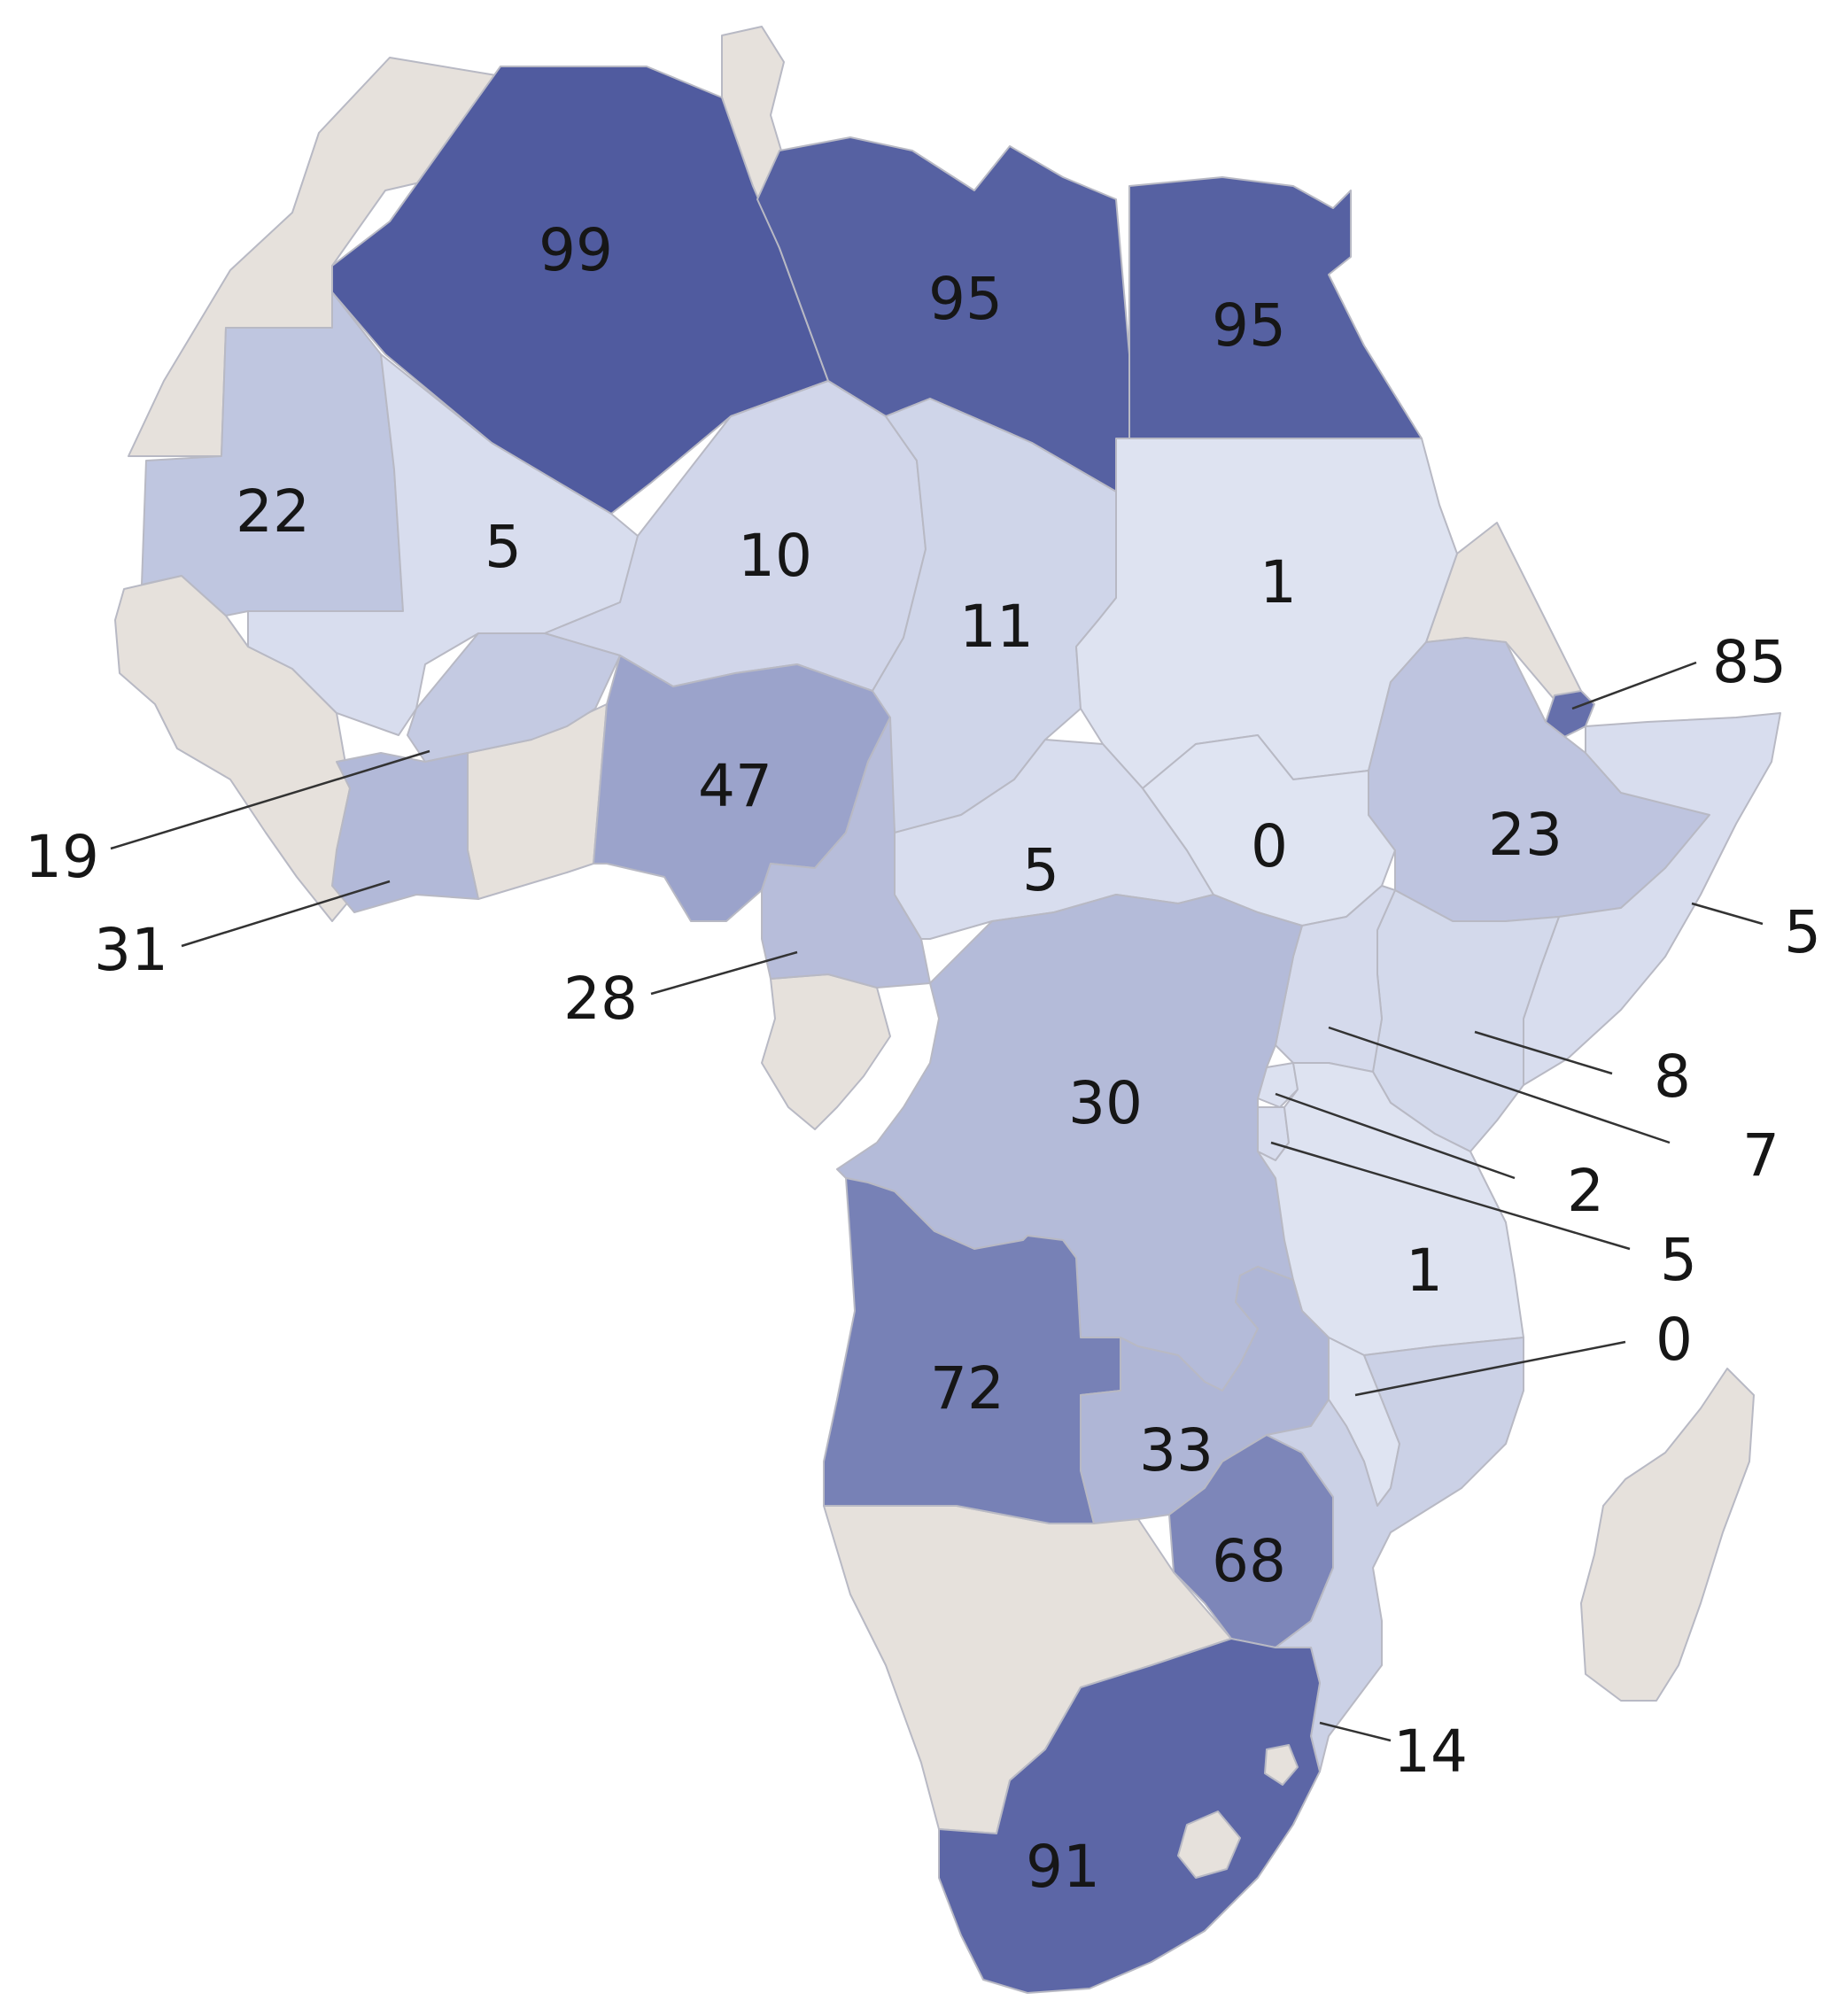 Image resolution: width=1830 pixels, height=2016 pixels. What do you see at coordinates (1040, 870) in the screenshot?
I see `label-car: 5` at bounding box center [1040, 870].